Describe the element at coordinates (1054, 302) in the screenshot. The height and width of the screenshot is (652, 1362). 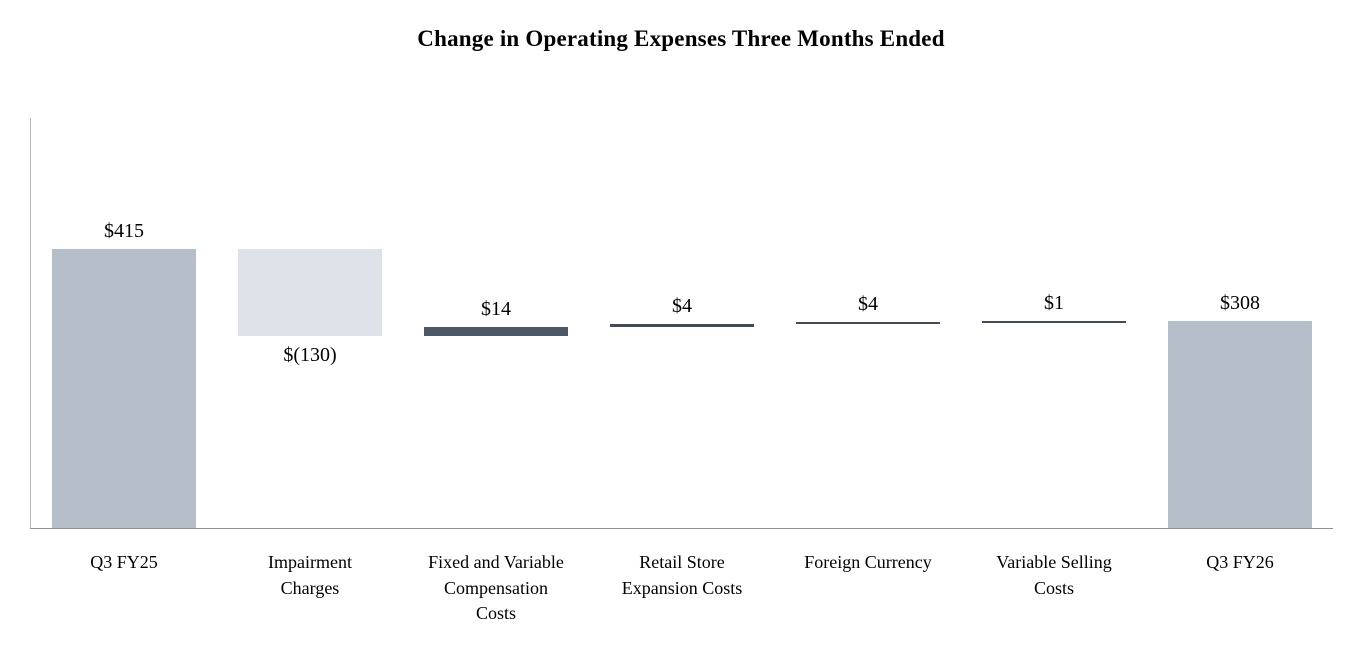
I see `bar-value-label: $1` at that location.